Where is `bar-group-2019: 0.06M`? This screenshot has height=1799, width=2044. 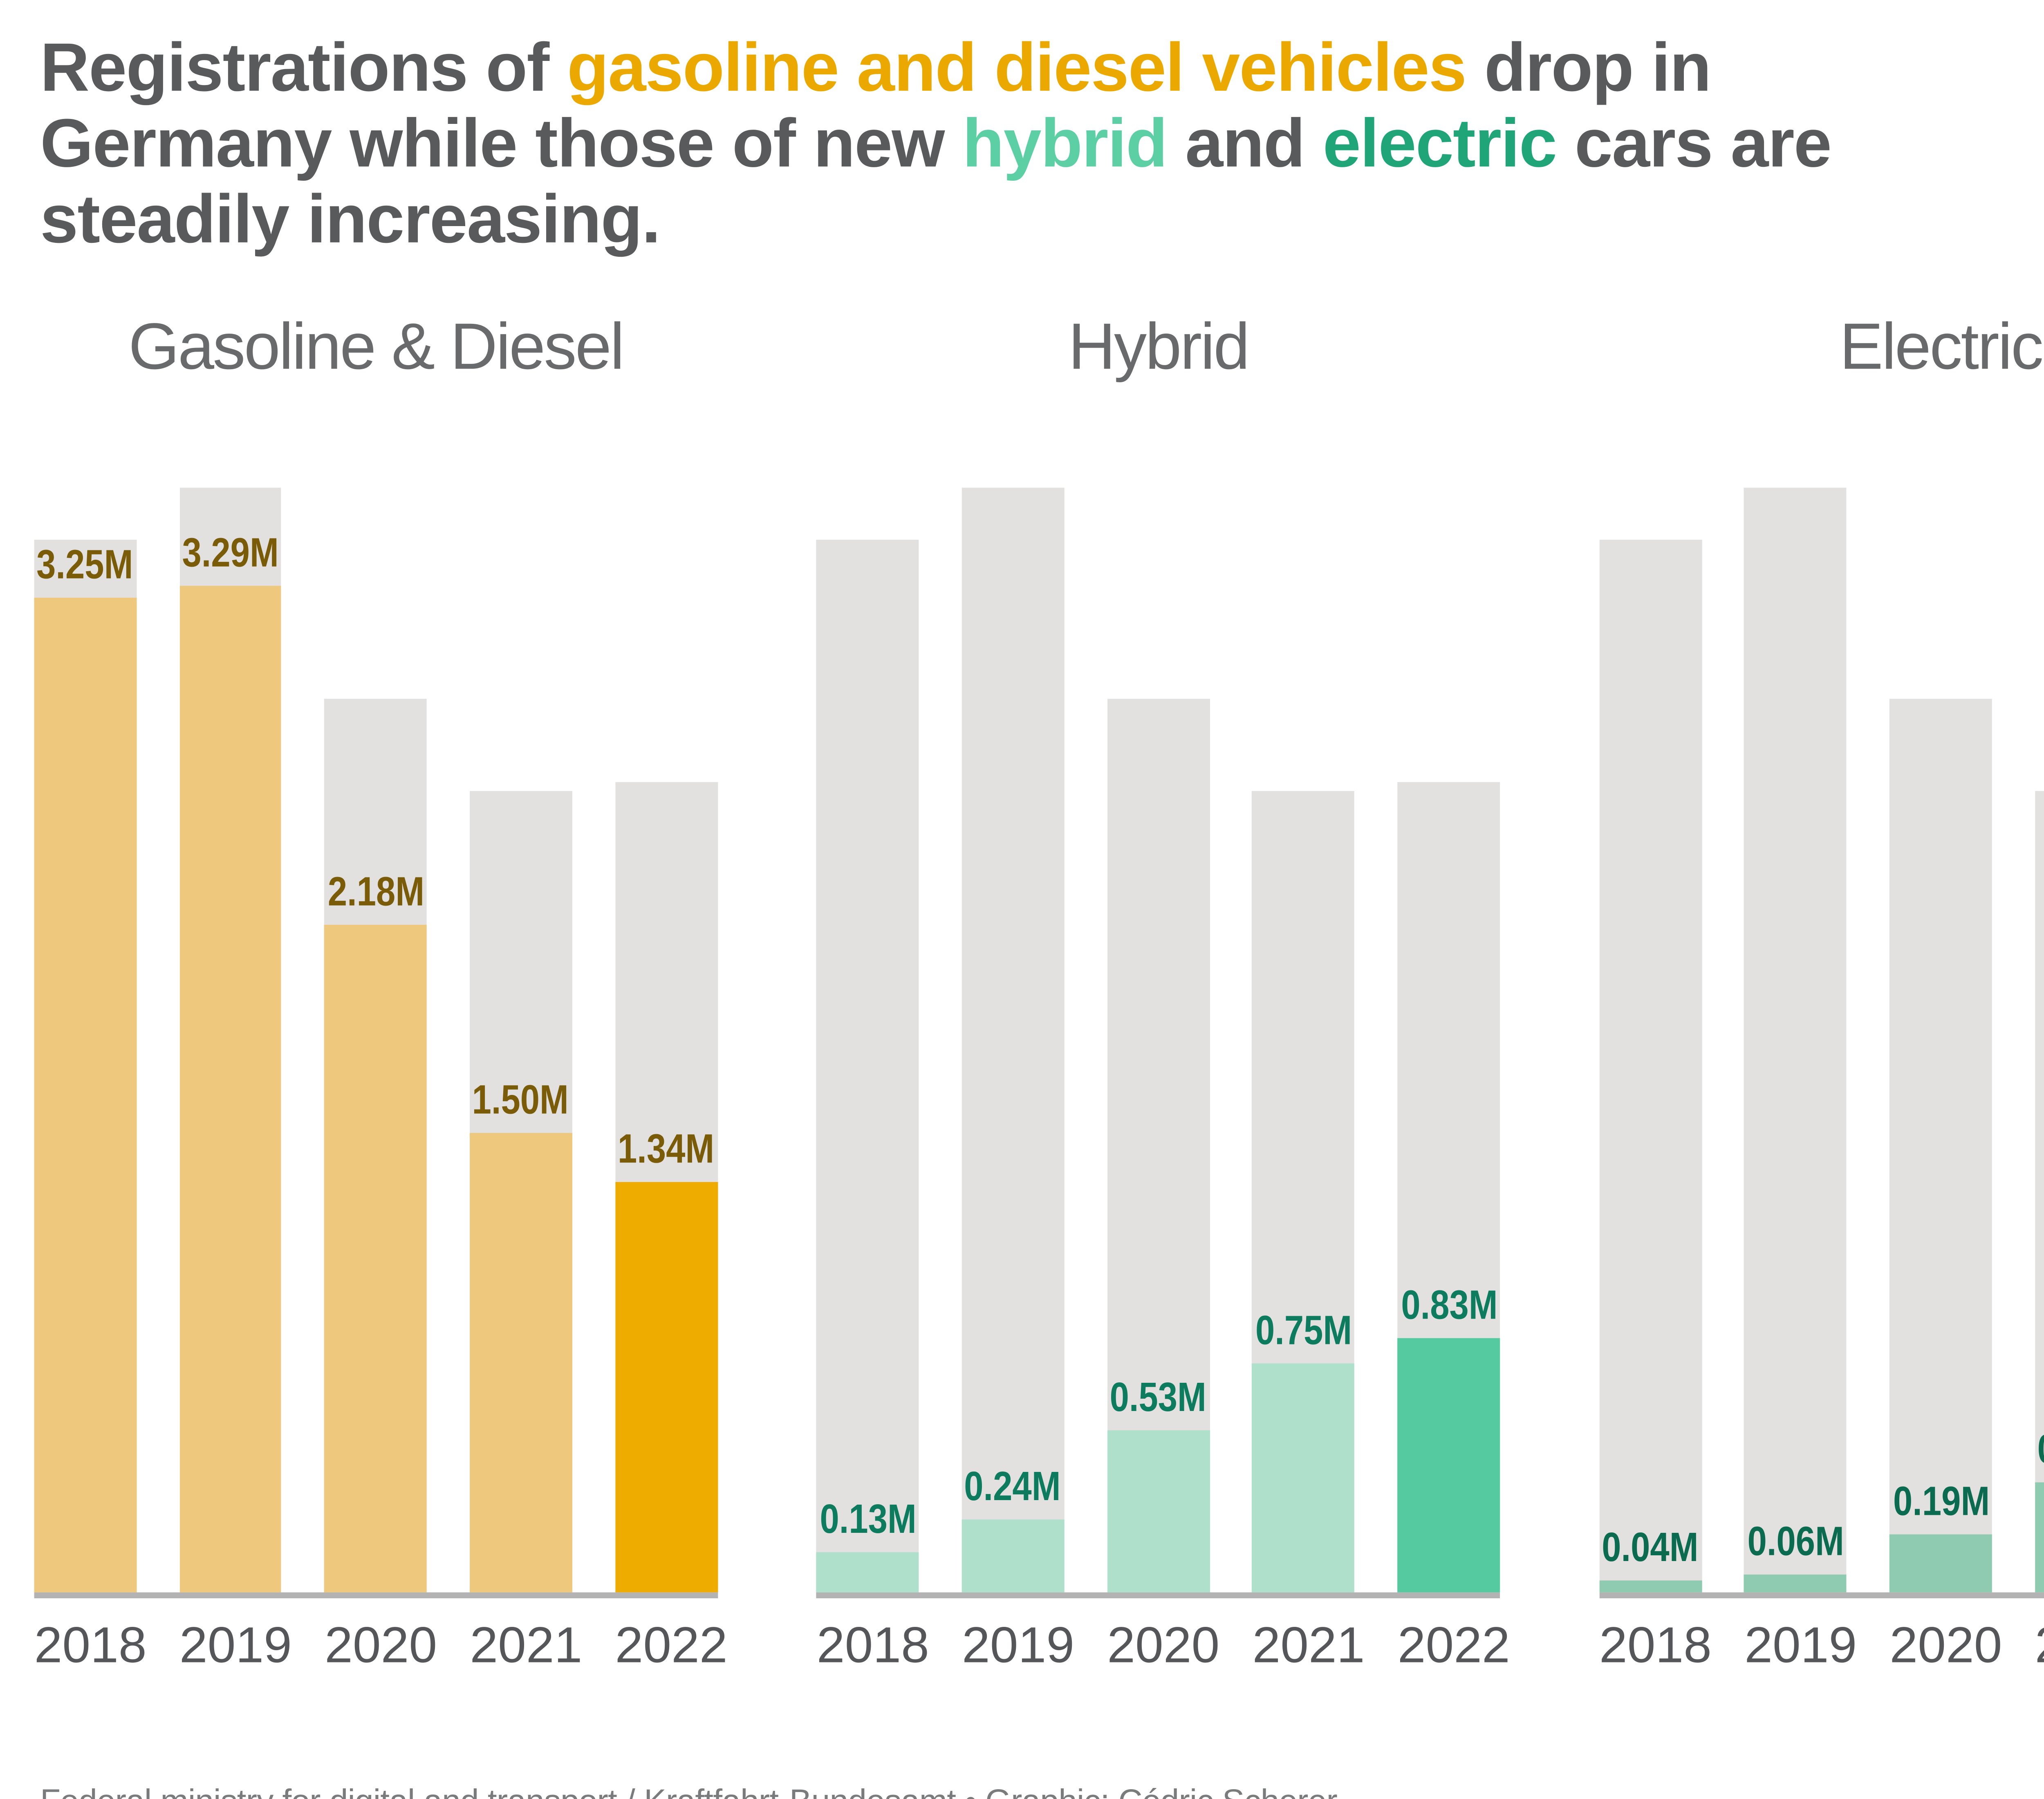
bar-group-2019: 0.06M is located at coordinates (1795, 1022).